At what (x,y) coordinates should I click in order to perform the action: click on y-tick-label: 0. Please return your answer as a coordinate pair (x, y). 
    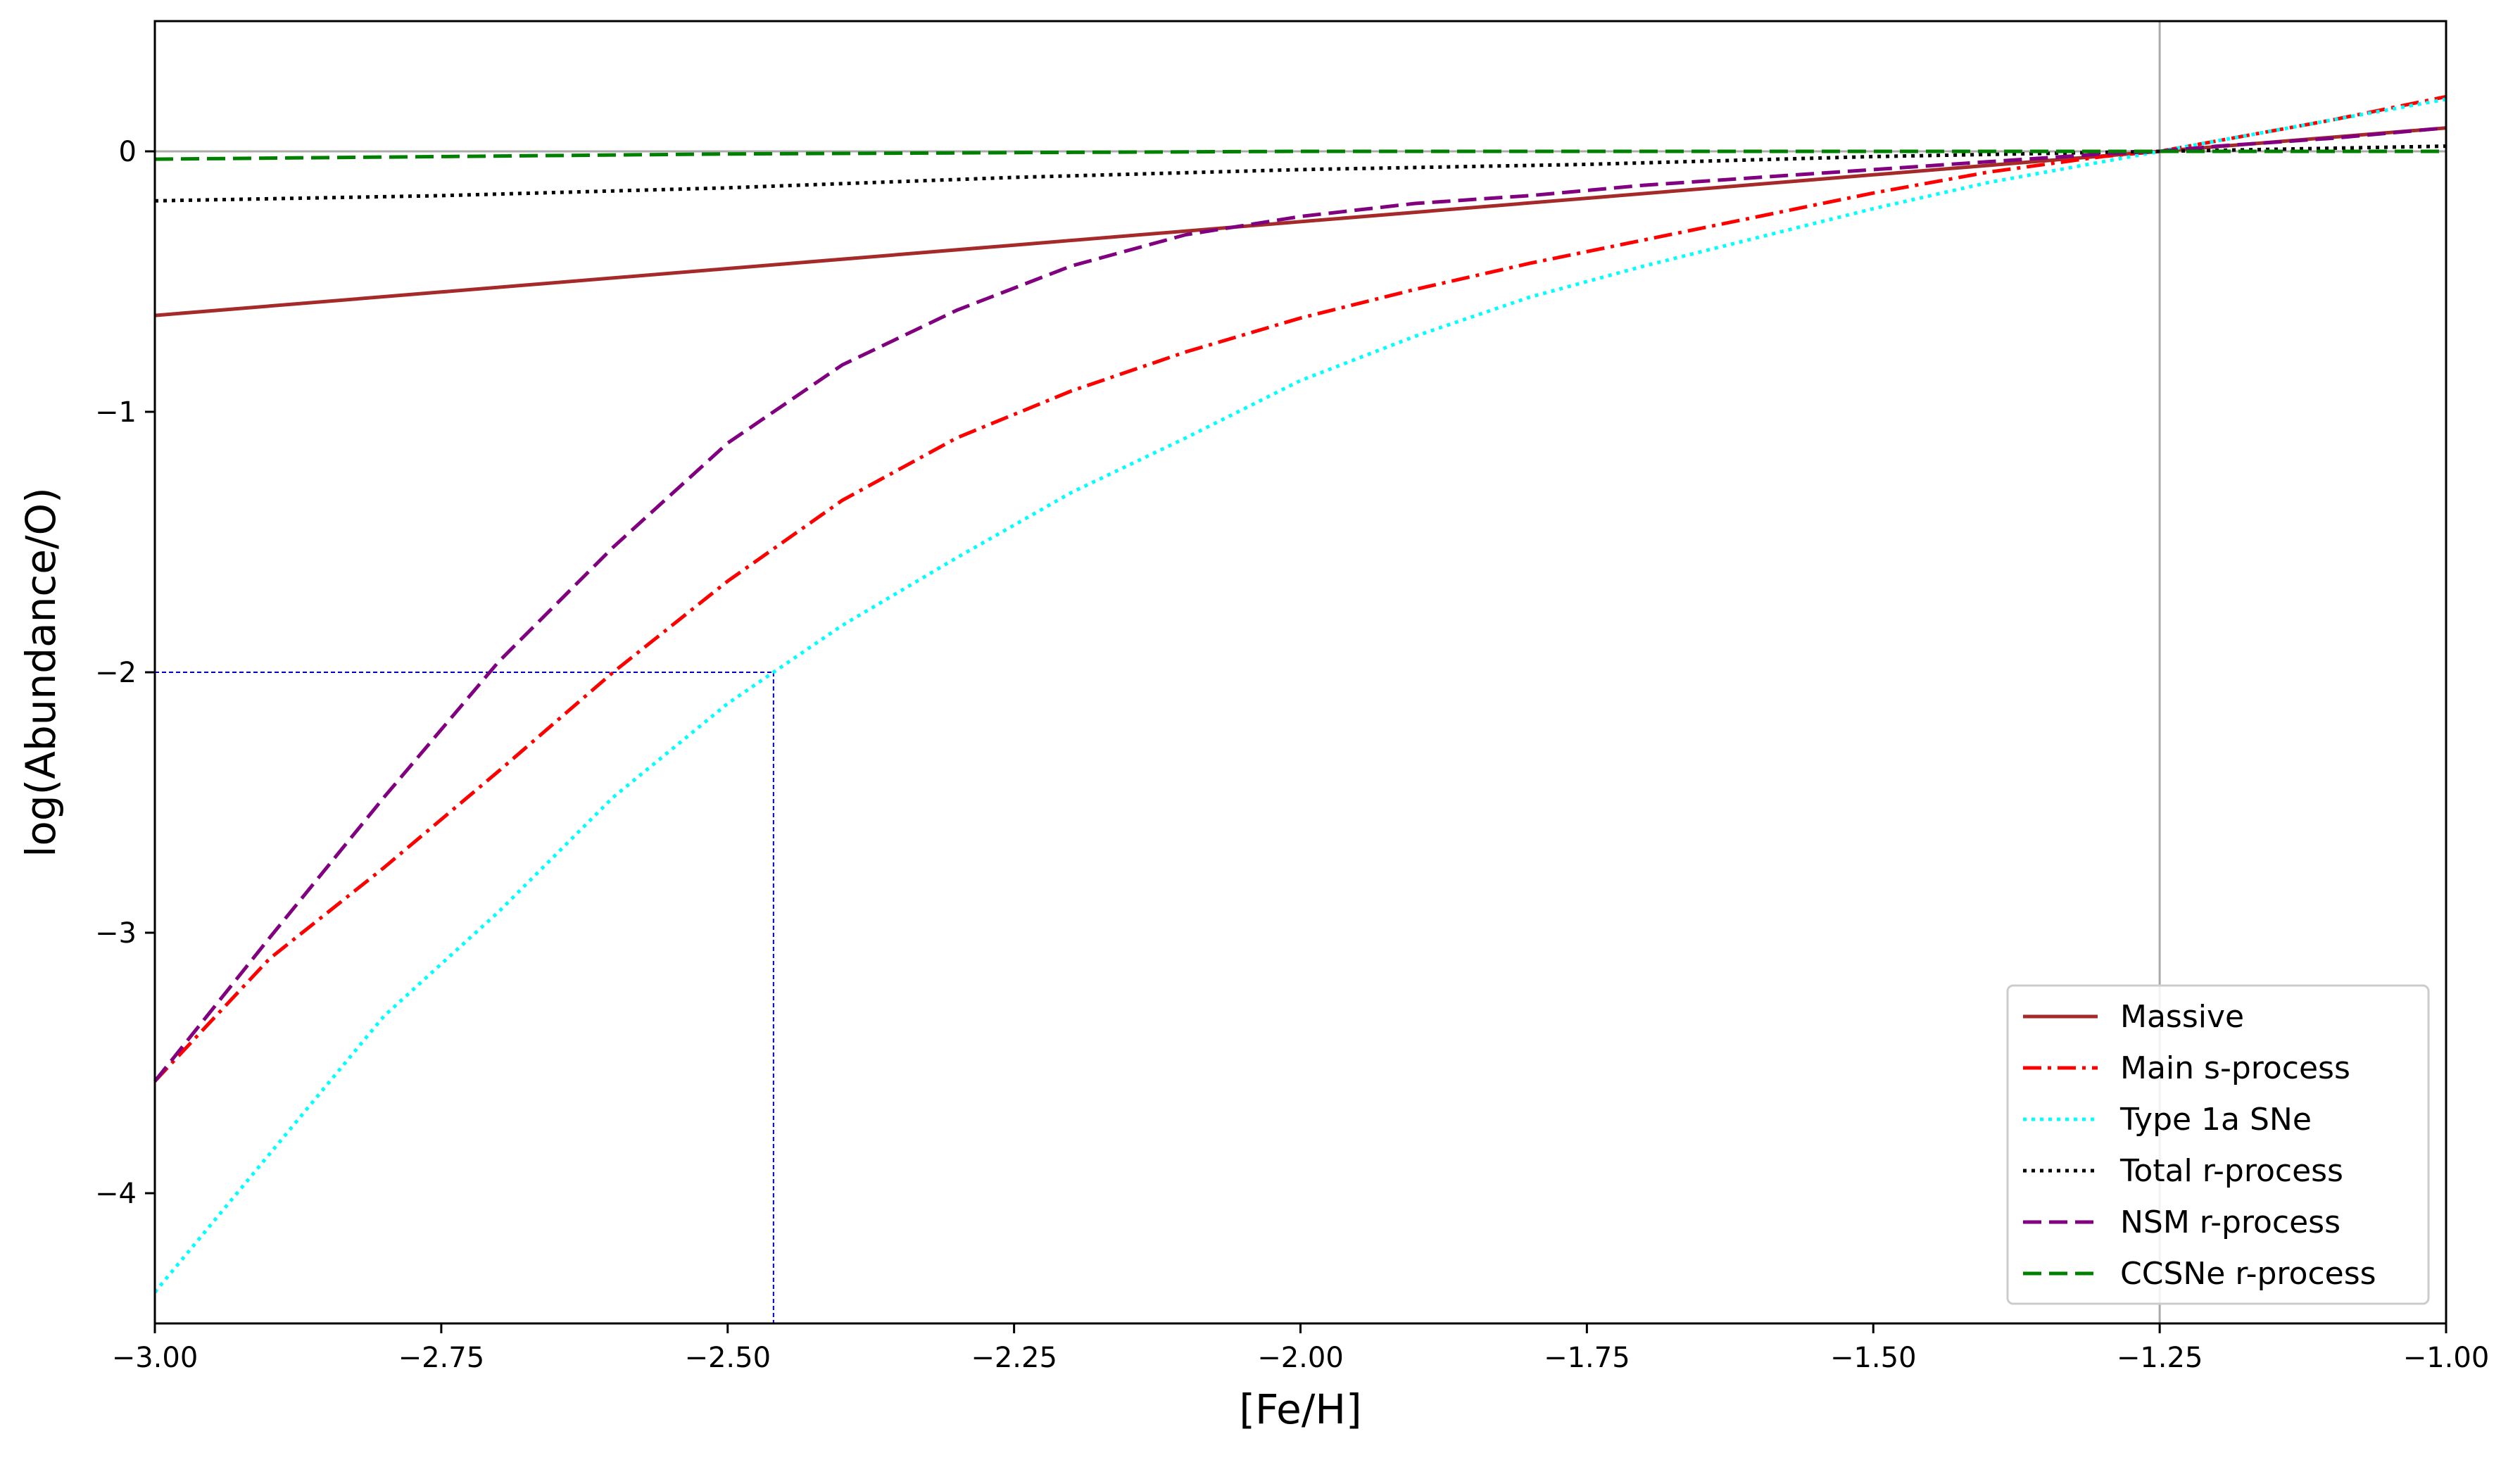
    Looking at the image, I should click on (128, 152).